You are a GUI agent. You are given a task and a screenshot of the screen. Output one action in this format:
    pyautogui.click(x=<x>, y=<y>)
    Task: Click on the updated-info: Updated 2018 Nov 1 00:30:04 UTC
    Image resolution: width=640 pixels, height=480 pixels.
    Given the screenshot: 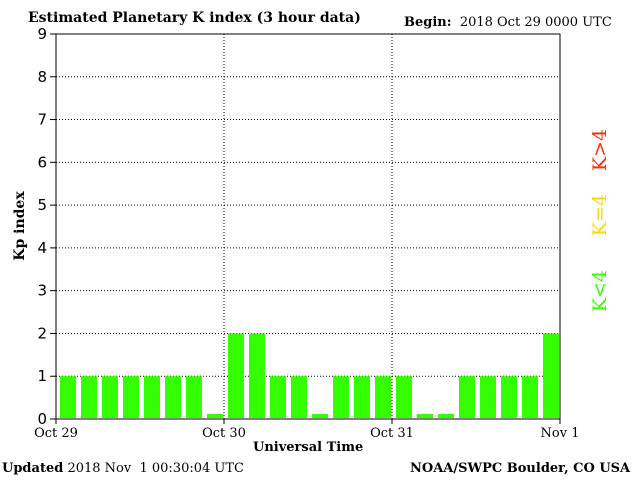 What is the action you would take?
    pyautogui.click(x=123, y=468)
    